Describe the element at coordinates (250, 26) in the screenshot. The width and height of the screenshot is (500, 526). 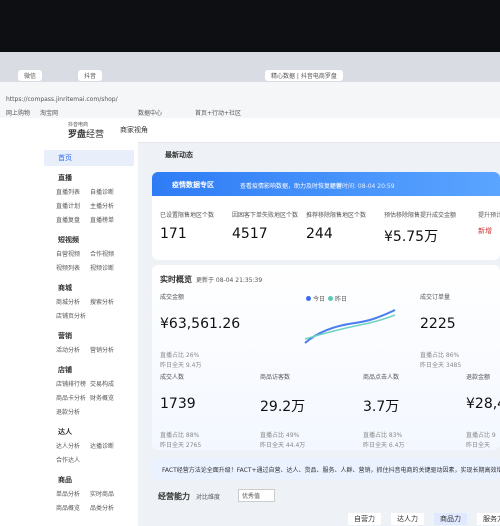
I see `bezel` at that location.